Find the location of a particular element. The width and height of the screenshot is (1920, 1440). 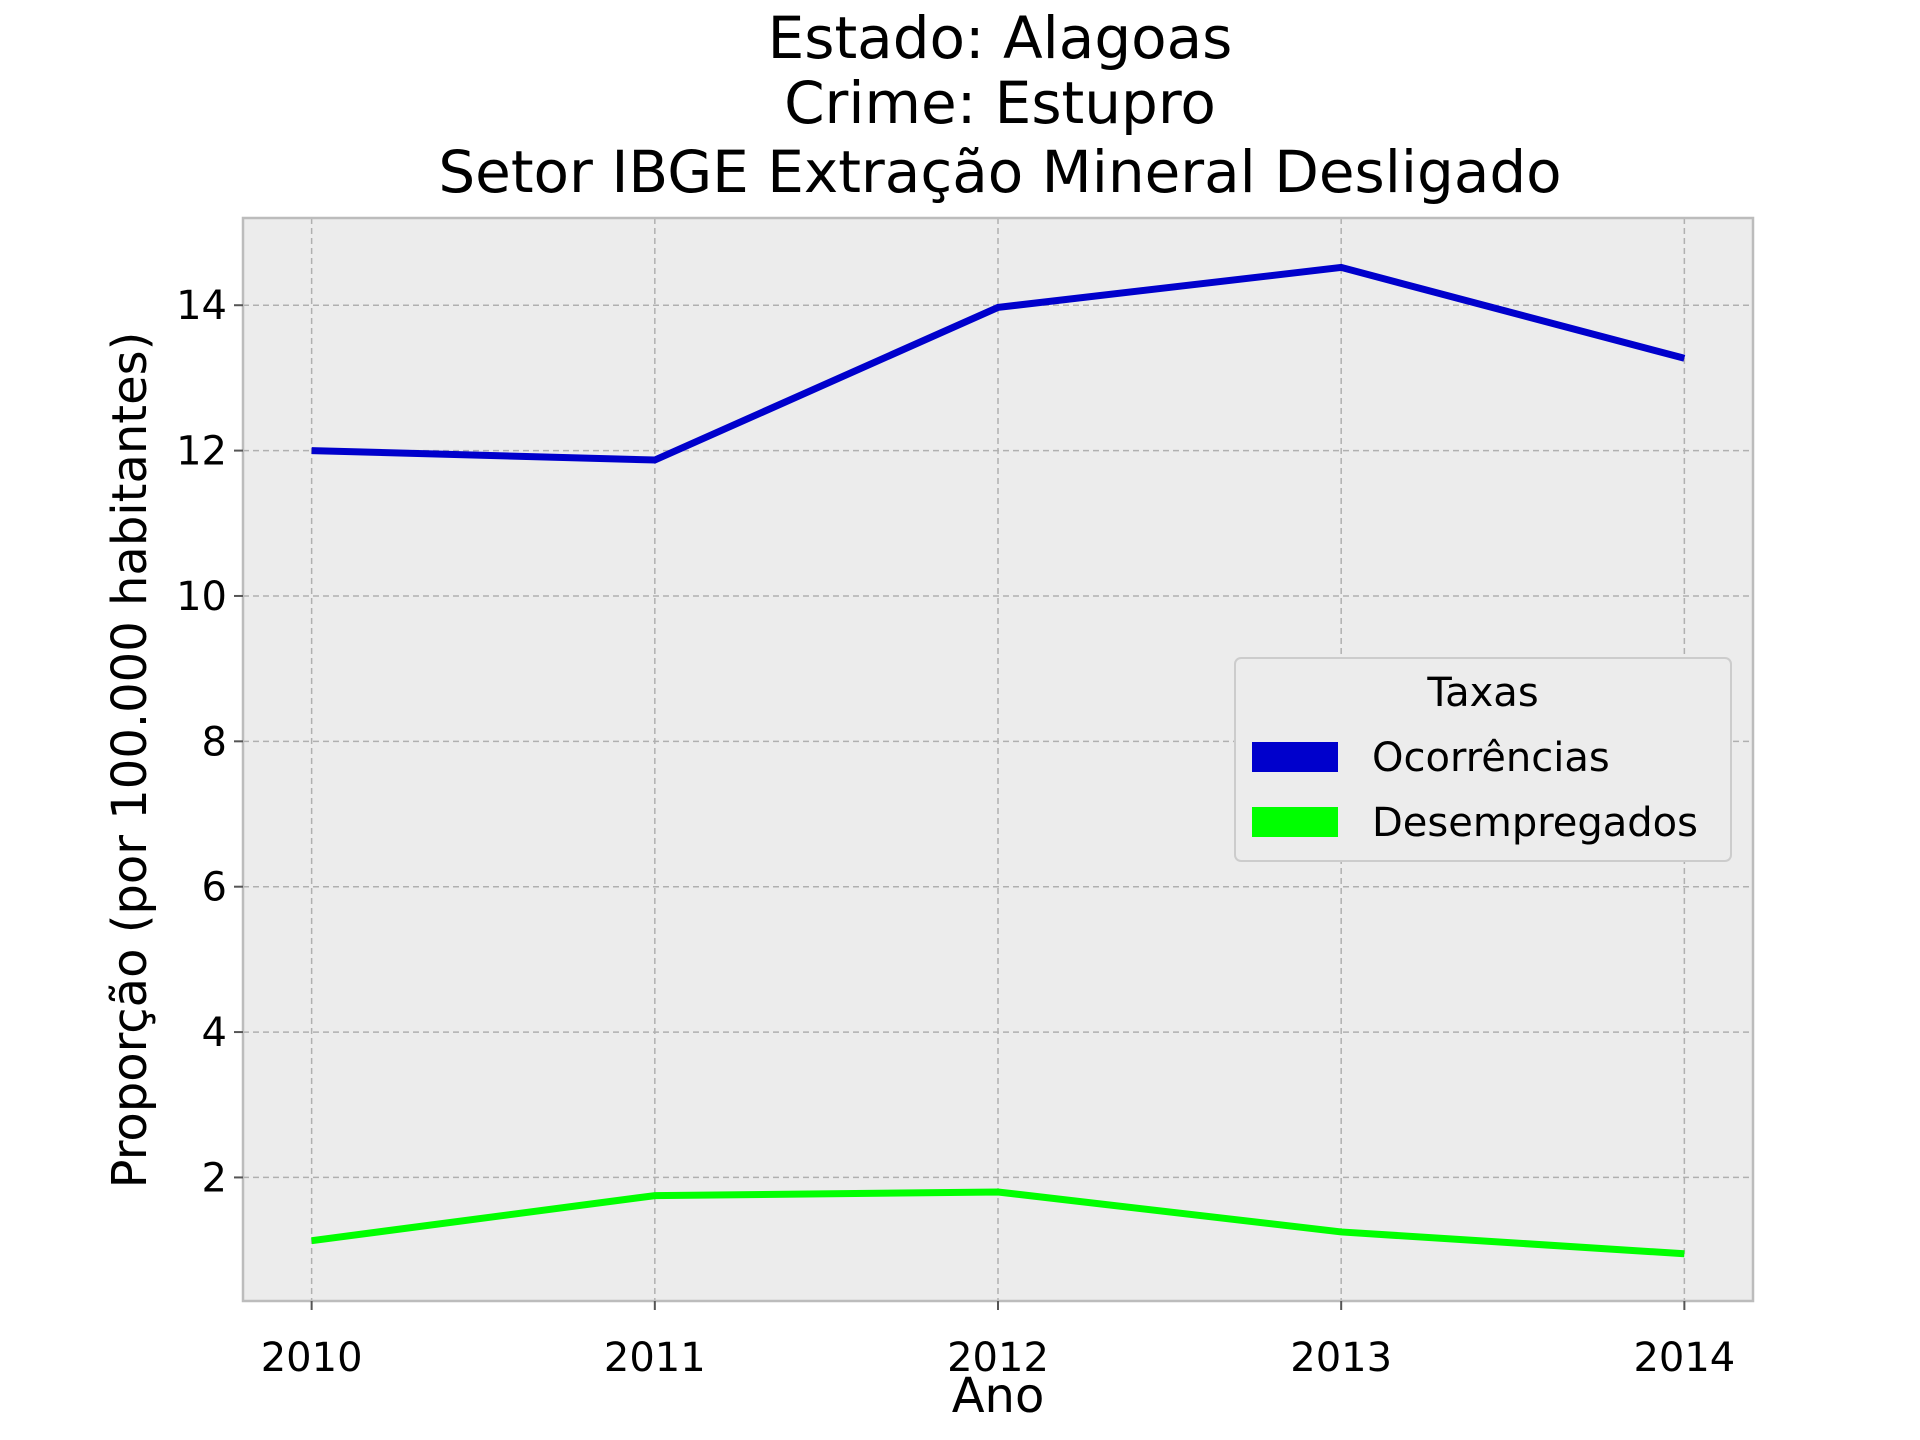

x-axis-label: Ano is located at coordinates (998, 1396).